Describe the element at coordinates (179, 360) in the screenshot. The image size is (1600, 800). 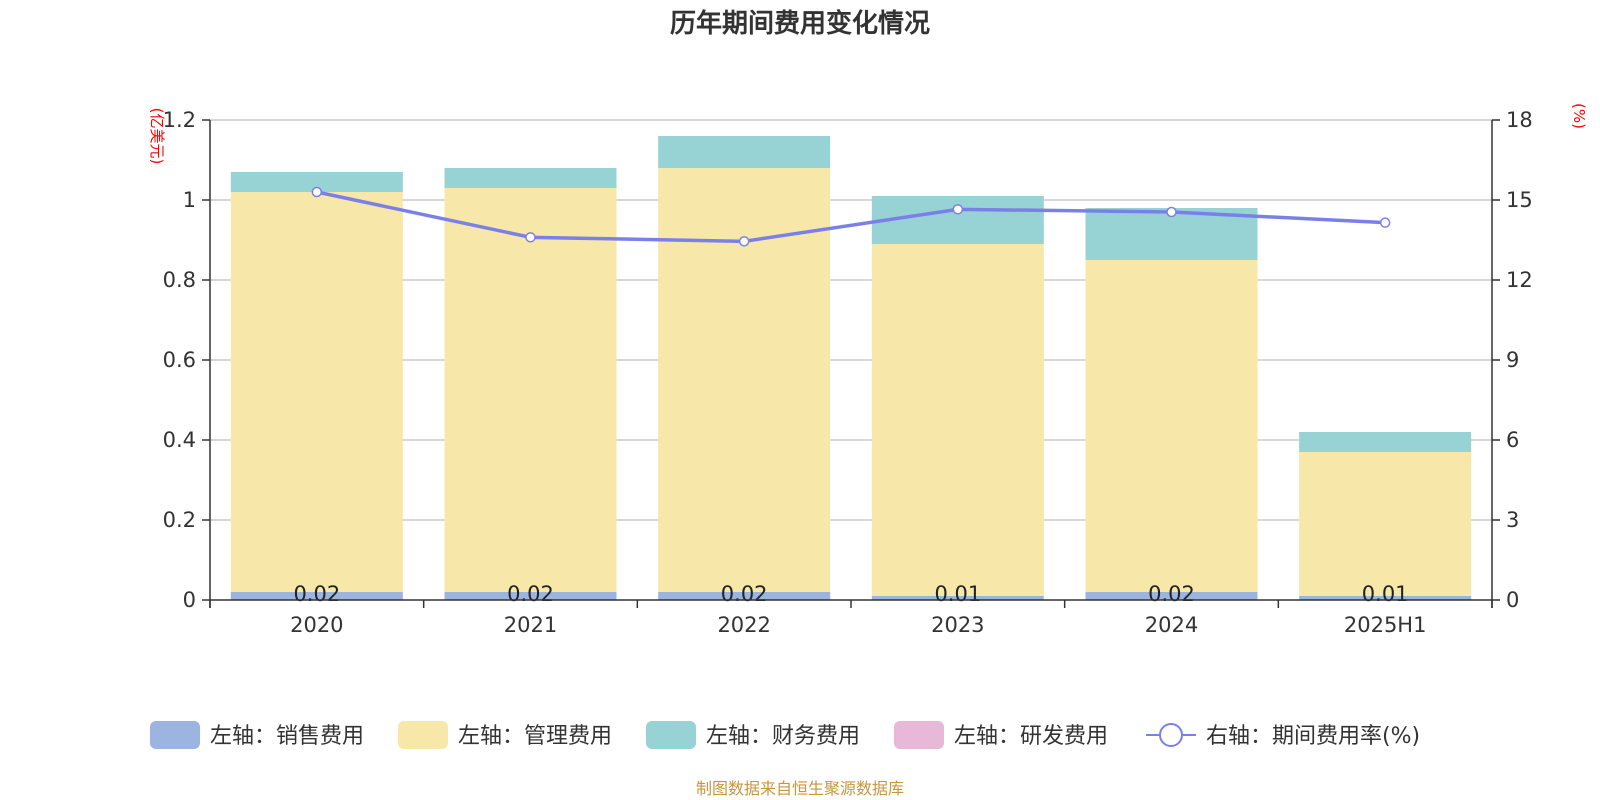
I see `left-tick-label: 0.6` at that location.